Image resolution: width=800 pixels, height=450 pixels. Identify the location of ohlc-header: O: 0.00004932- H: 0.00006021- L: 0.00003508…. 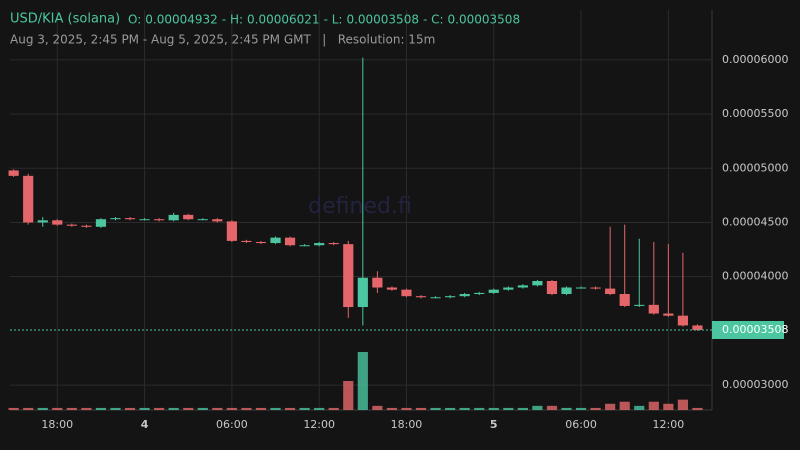
(324, 20).